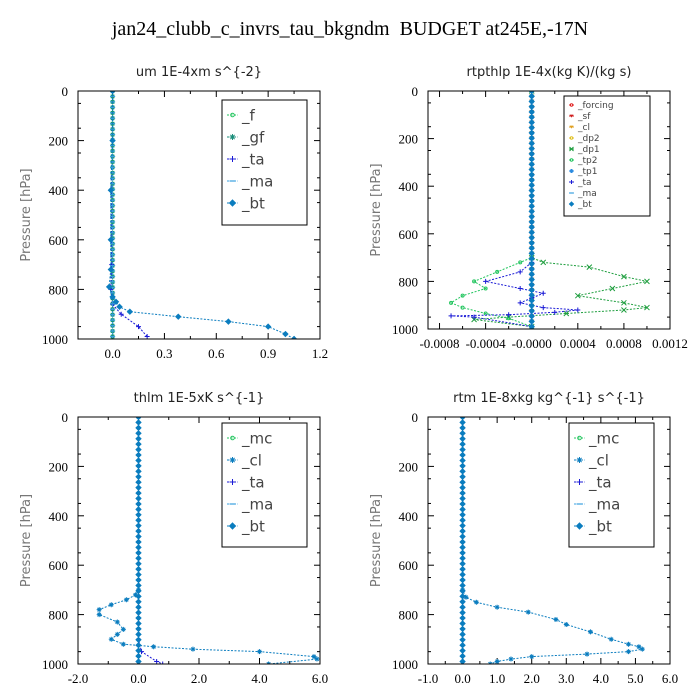  What do you see at coordinates (600, 482) in the screenshot?
I see `legend-ta-label: _ta` at bounding box center [600, 482].